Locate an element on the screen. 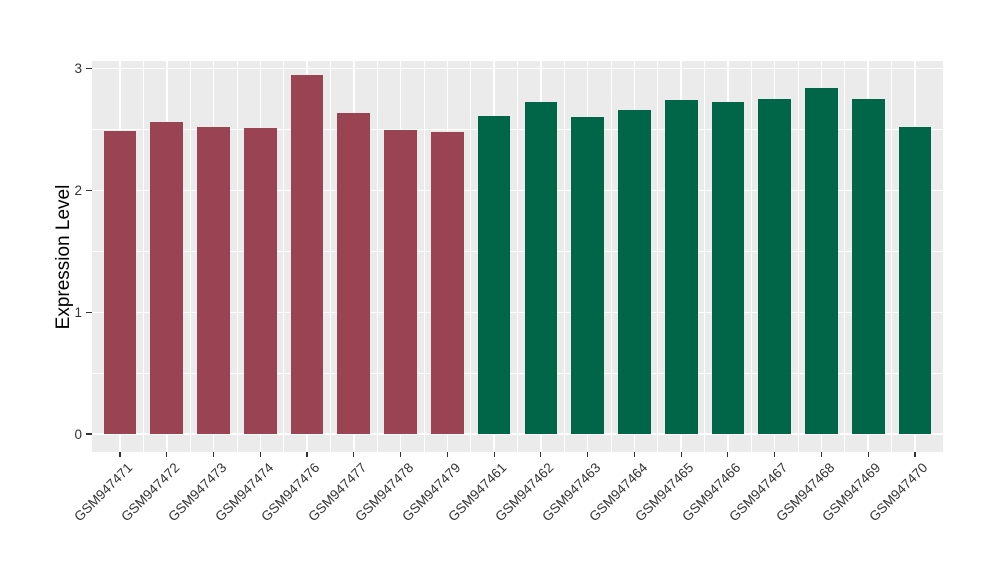 The image size is (1000, 580). bar-GSM947470 is located at coordinates (915, 280).